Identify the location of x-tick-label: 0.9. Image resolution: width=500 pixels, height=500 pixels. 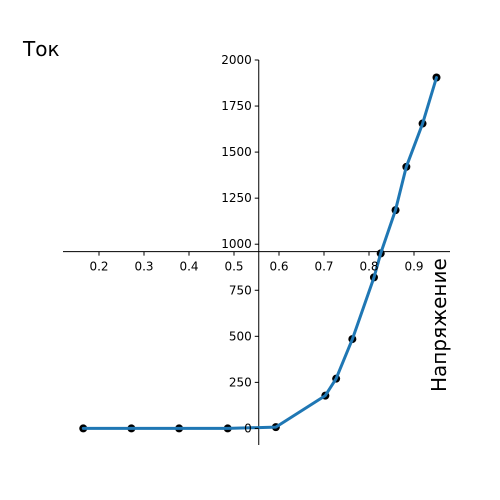
(413, 267).